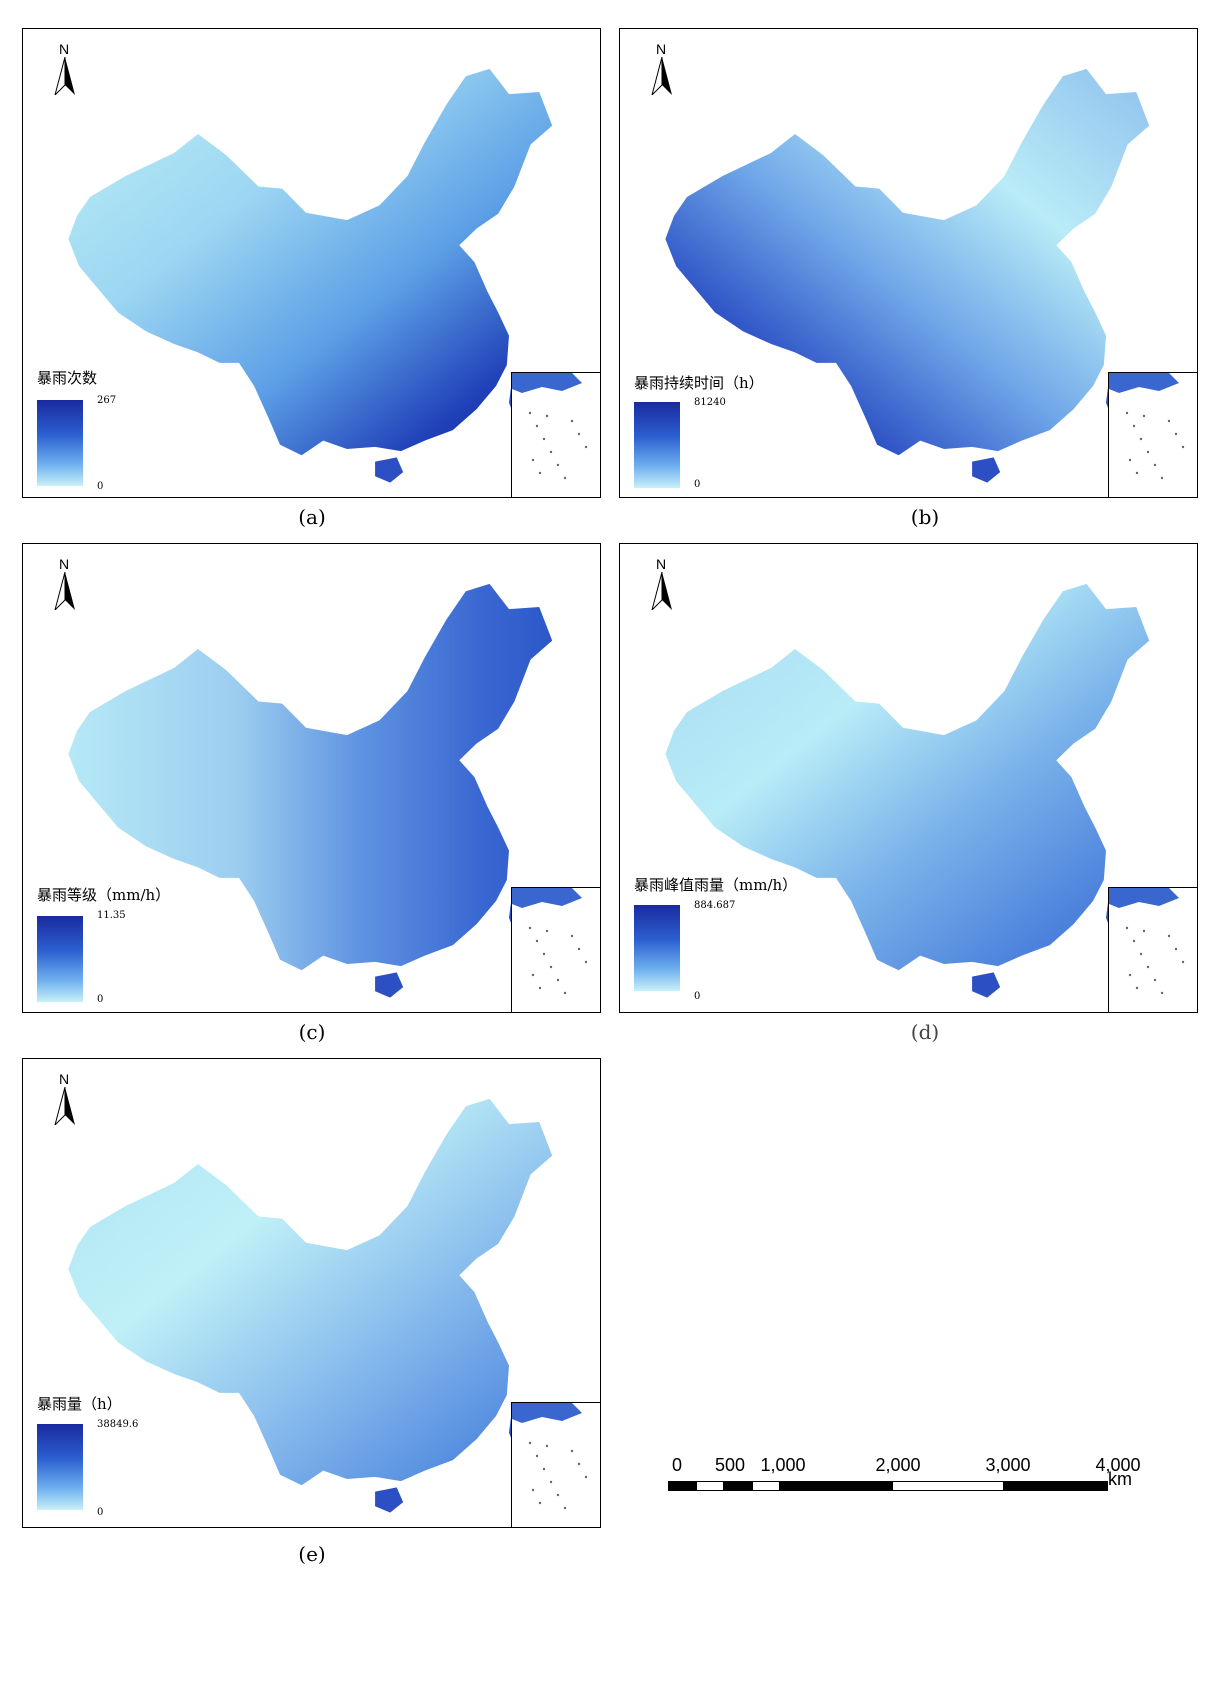 This screenshot has width=1205, height=1698. I want to click on map-panel-e: N 暴雨量（h） 38849.6 0, so click(311, 1293).